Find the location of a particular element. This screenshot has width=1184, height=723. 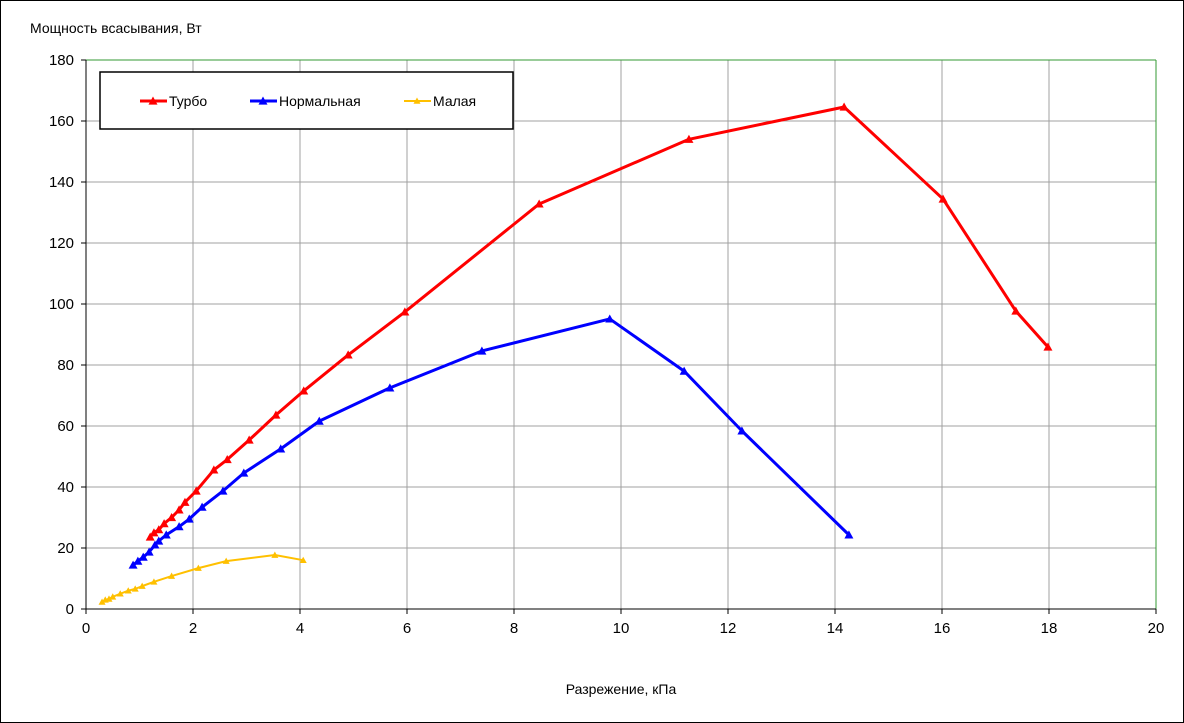

x-tick-label: 12 is located at coordinates (728, 628).